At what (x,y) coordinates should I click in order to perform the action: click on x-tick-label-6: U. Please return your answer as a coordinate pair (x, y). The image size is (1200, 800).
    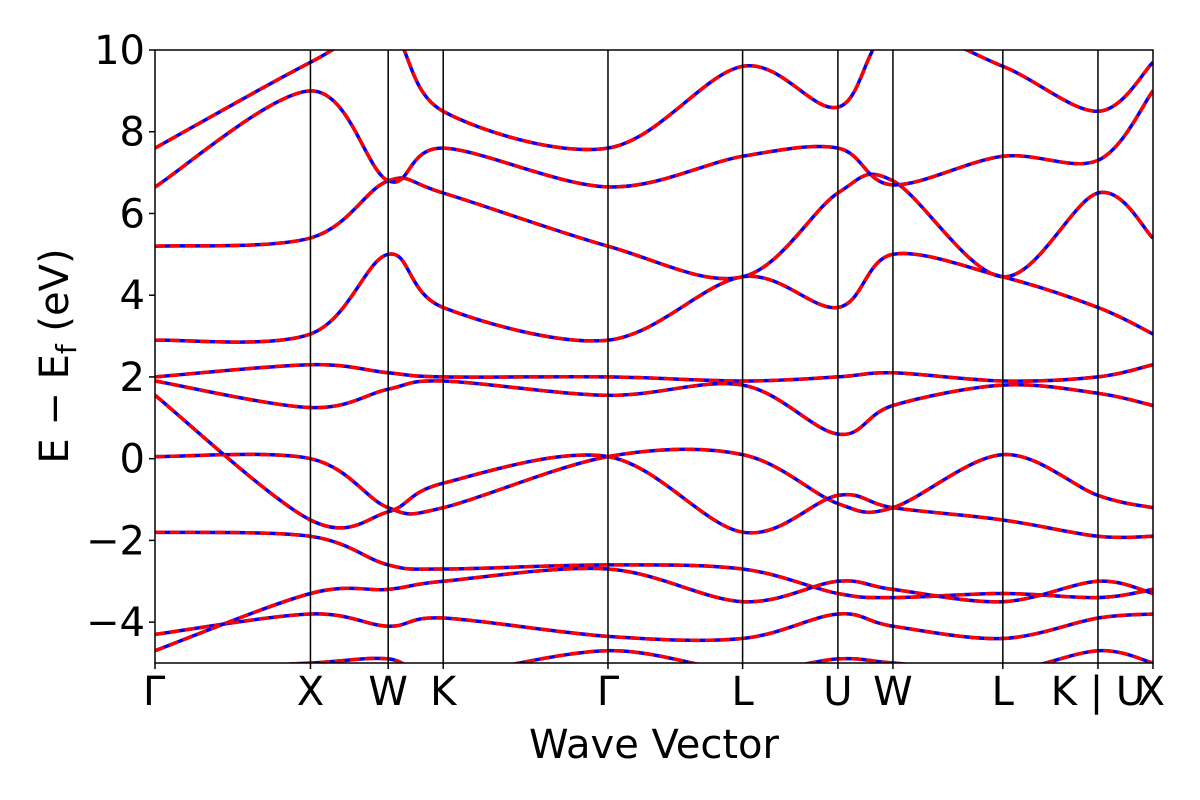
    Looking at the image, I should click on (837, 692).